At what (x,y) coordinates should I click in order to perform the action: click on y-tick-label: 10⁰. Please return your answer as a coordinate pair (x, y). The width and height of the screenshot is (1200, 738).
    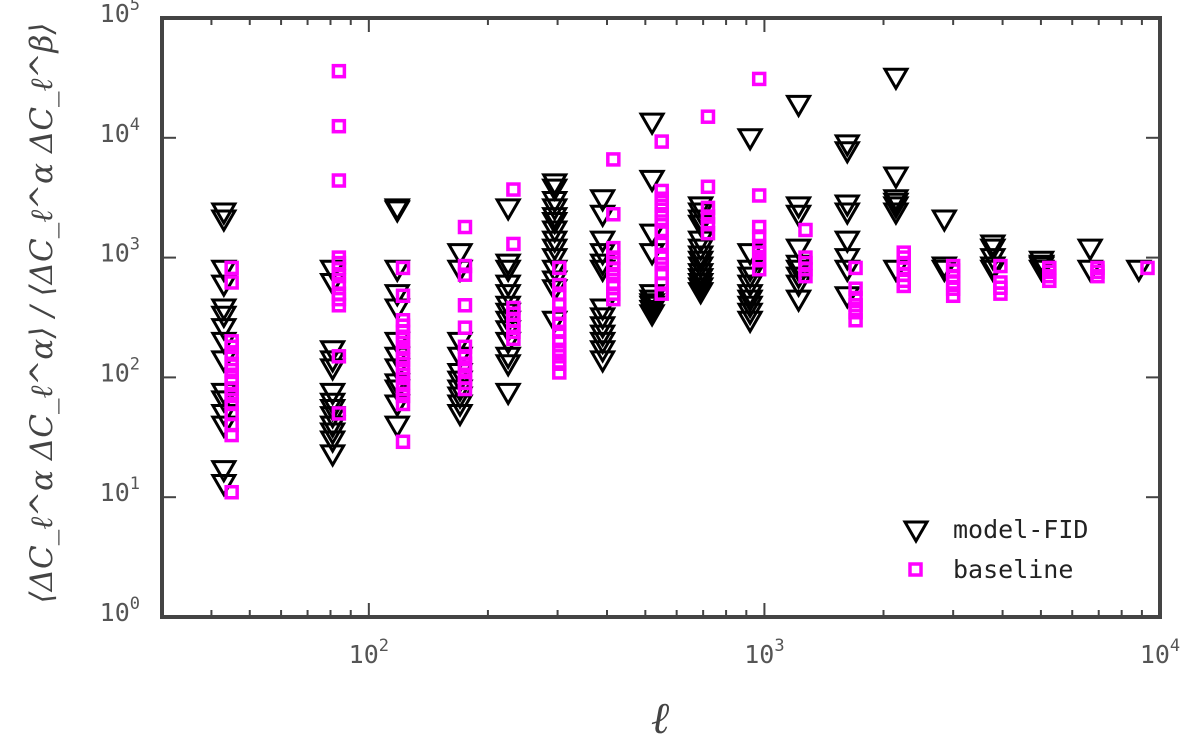
    Looking at the image, I should click on (120, 610).